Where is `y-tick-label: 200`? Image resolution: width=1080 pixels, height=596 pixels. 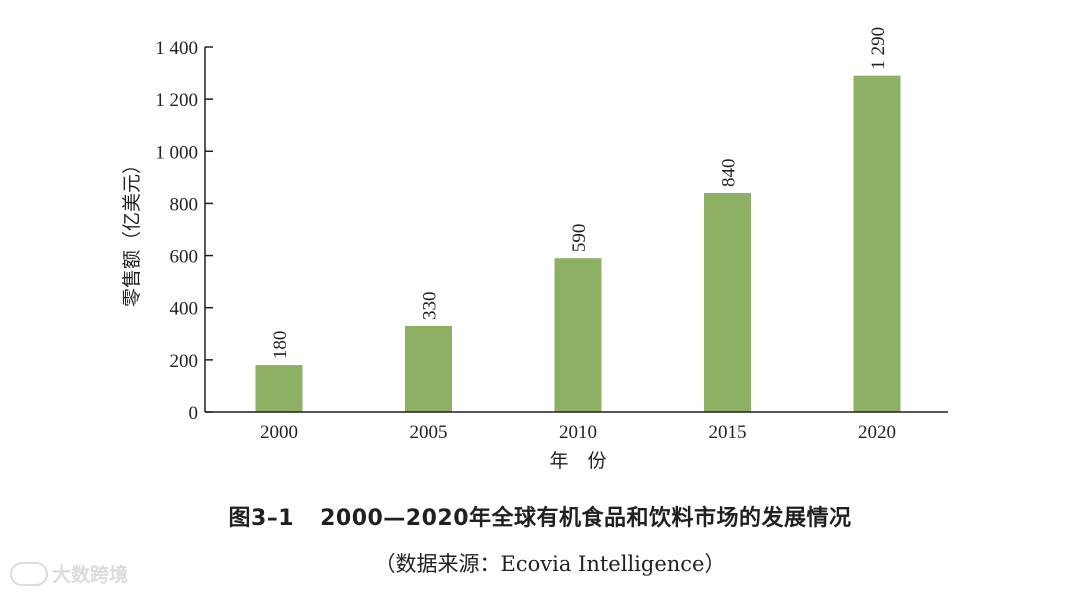 y-tick-label: 200 is located at coordinates (184, 361).